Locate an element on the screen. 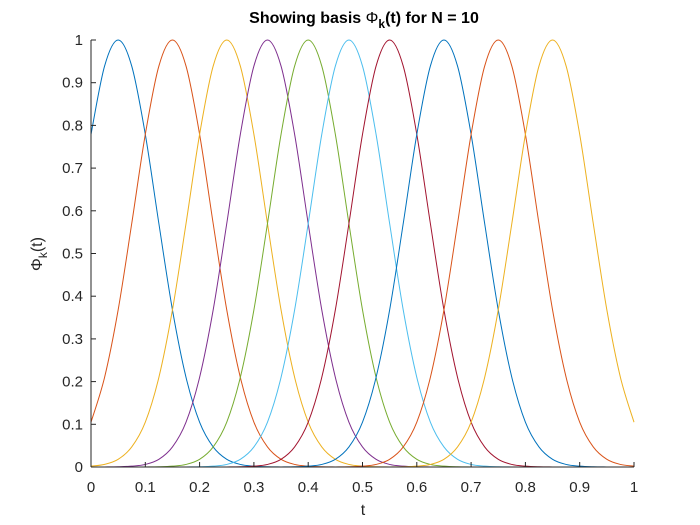  x-tick-label: 0.6 is located at coordinates (416, 487).